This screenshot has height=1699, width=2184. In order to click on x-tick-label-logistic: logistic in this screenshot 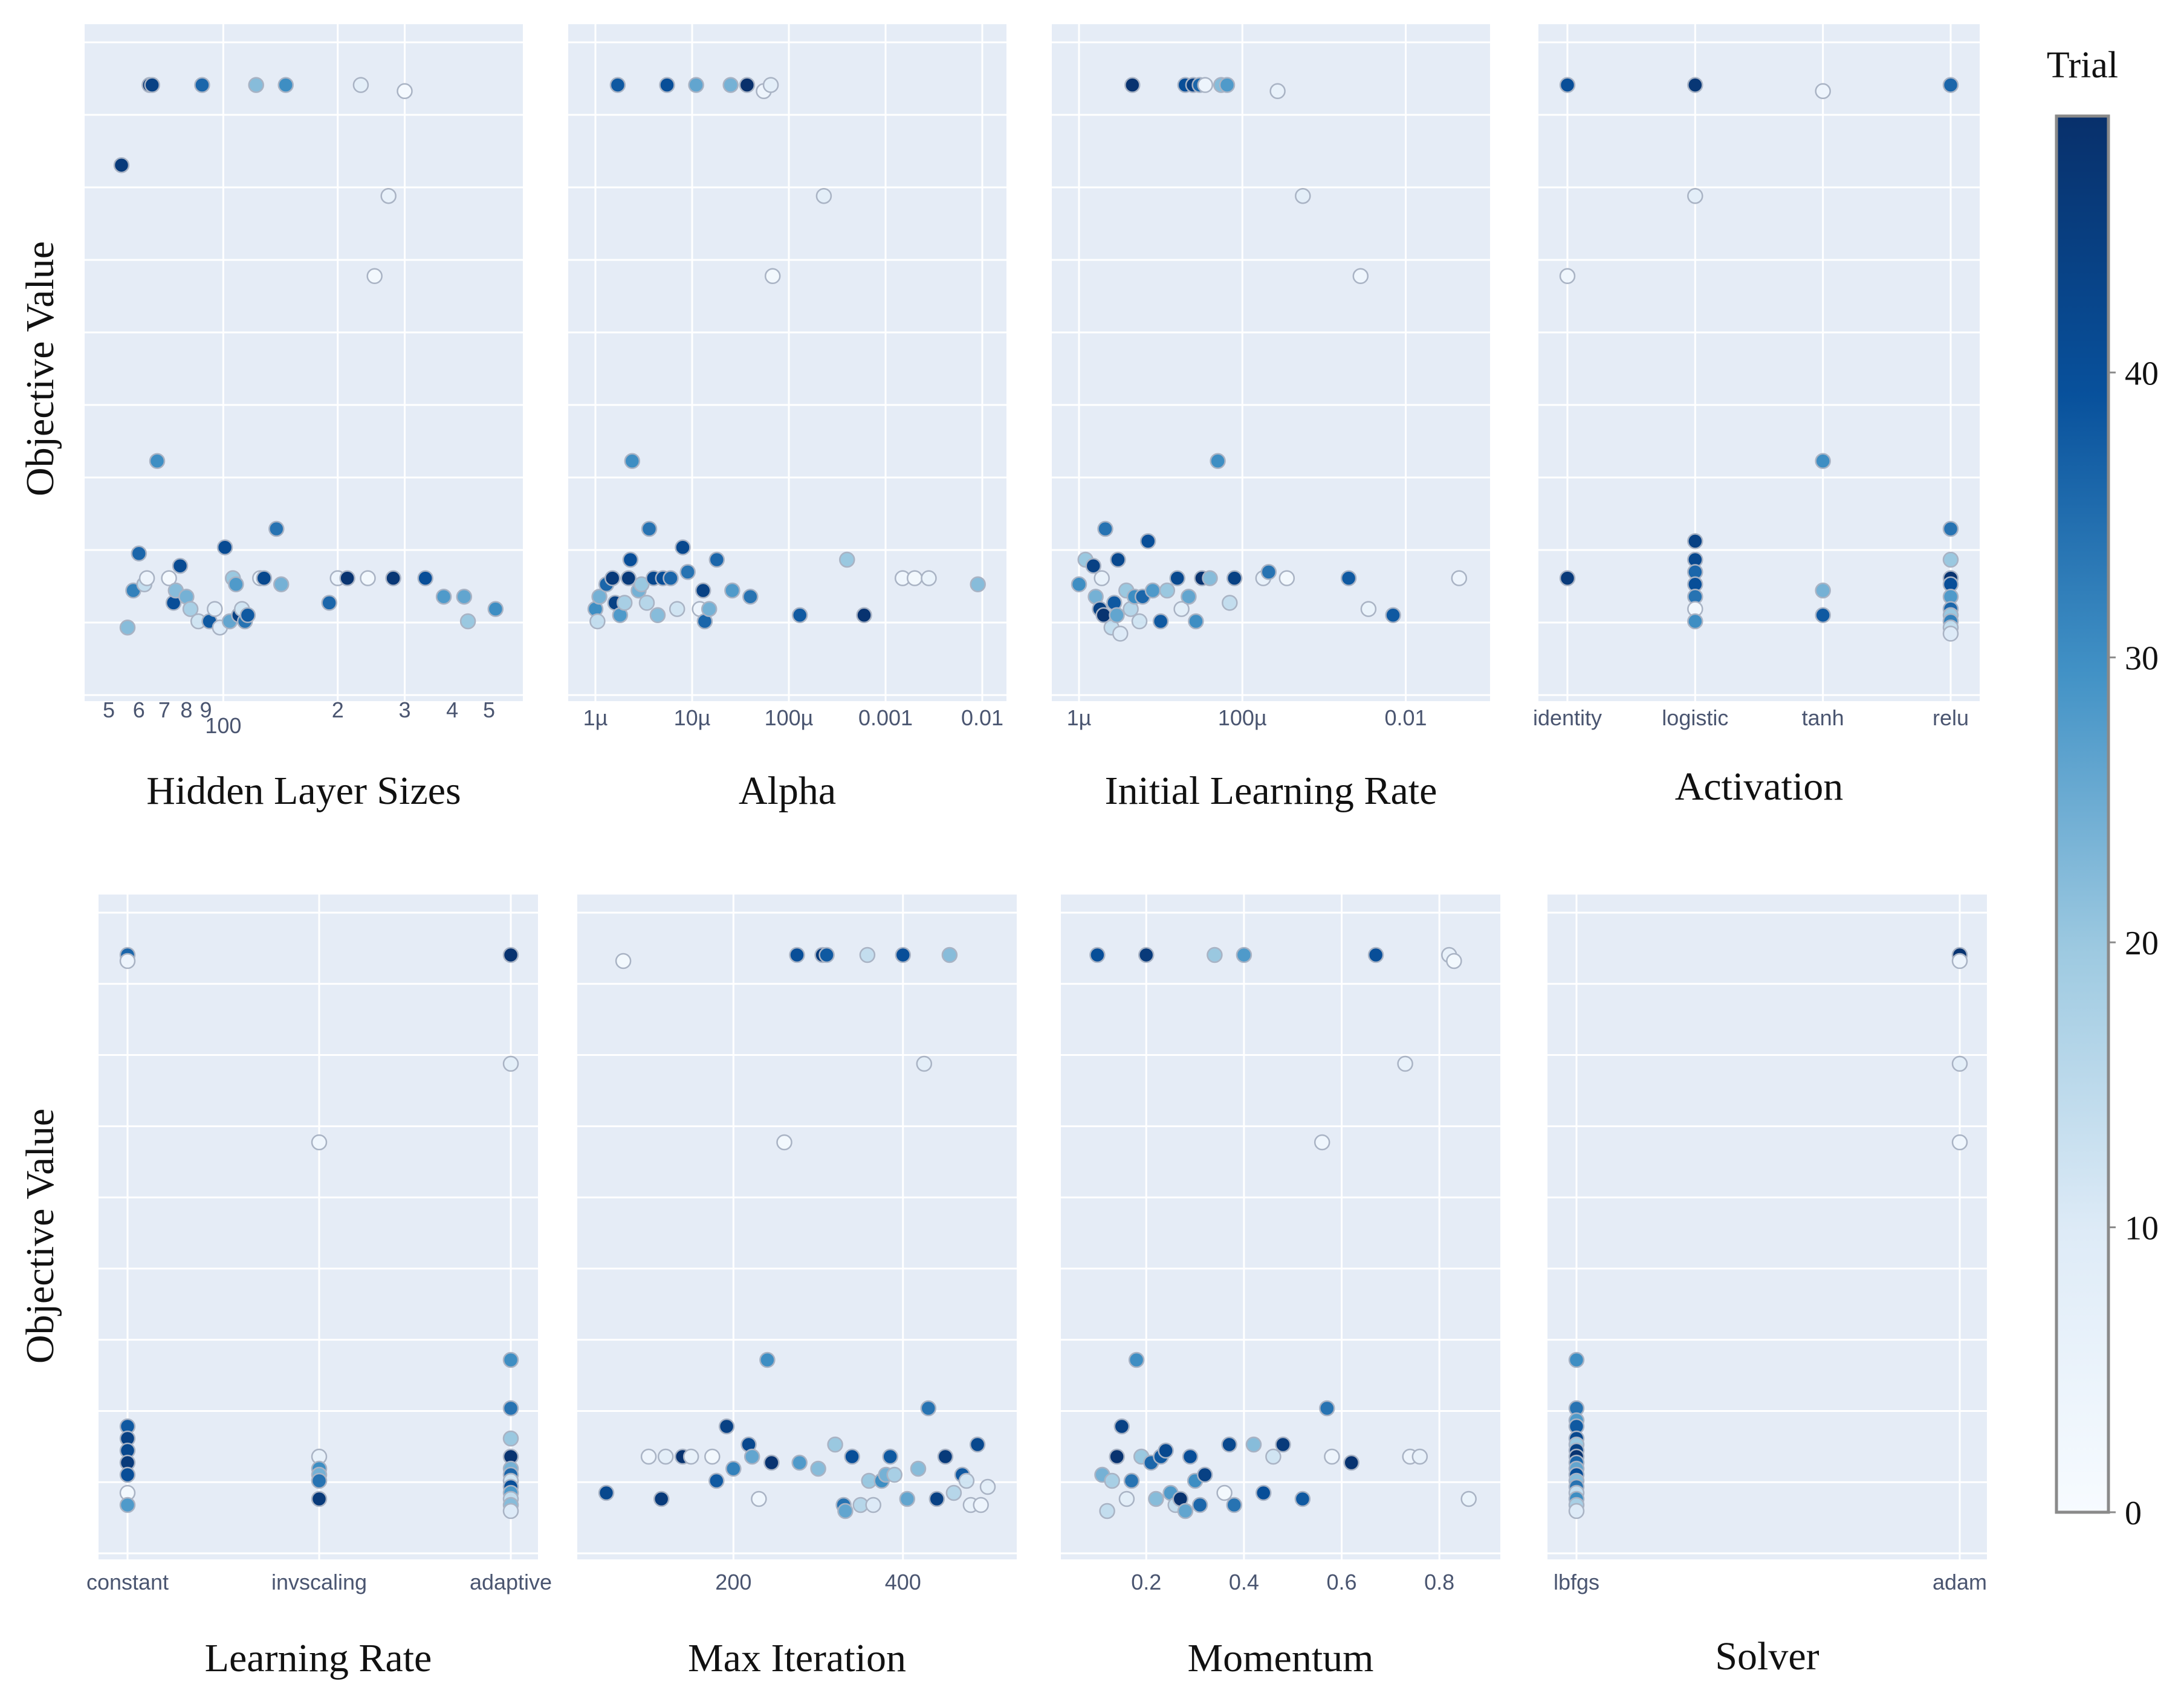, I will do `click(1695, 717)`.